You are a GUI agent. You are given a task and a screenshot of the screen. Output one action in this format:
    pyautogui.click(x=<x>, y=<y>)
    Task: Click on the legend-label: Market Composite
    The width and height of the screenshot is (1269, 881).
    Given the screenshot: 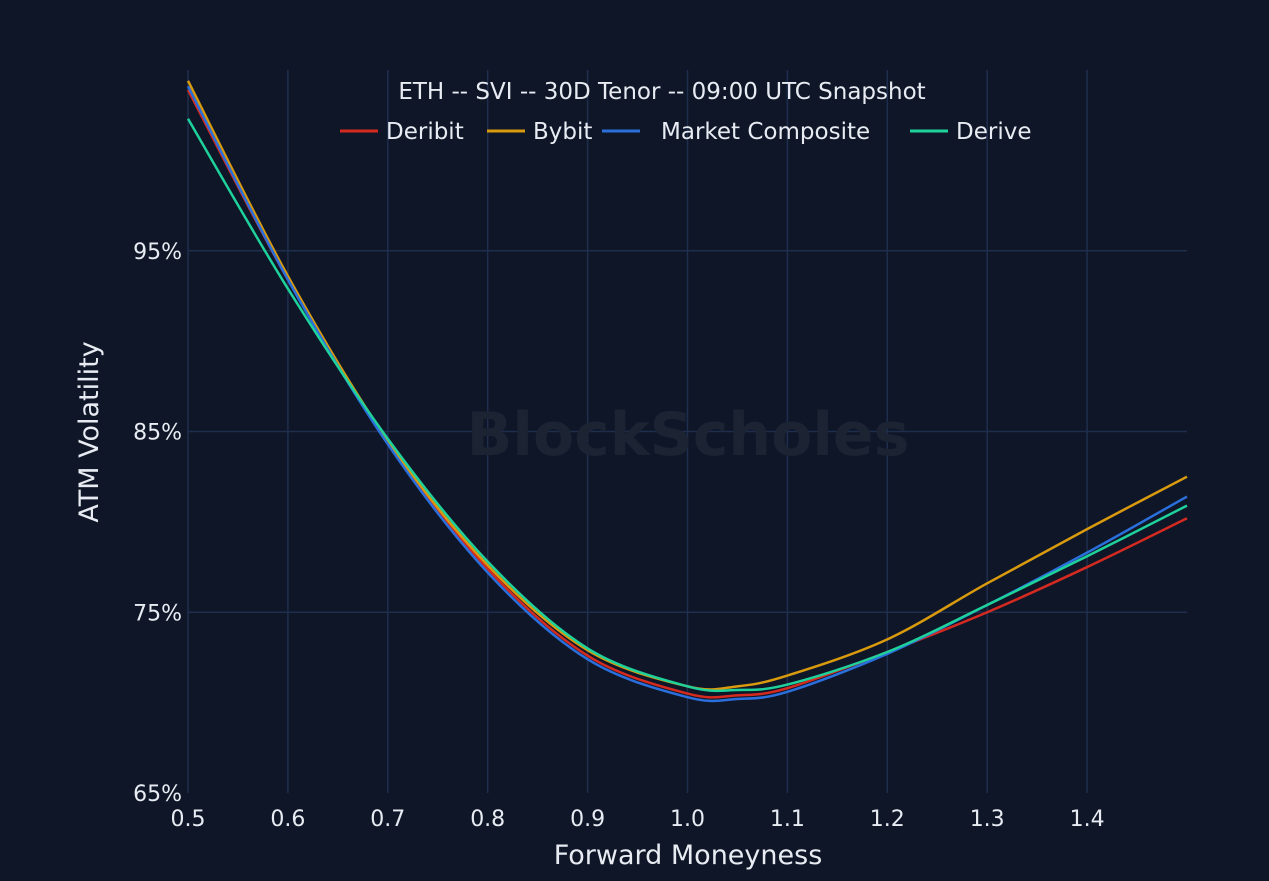 What is the action you would take?
    pyautogui.click(x=765, y=132)
    